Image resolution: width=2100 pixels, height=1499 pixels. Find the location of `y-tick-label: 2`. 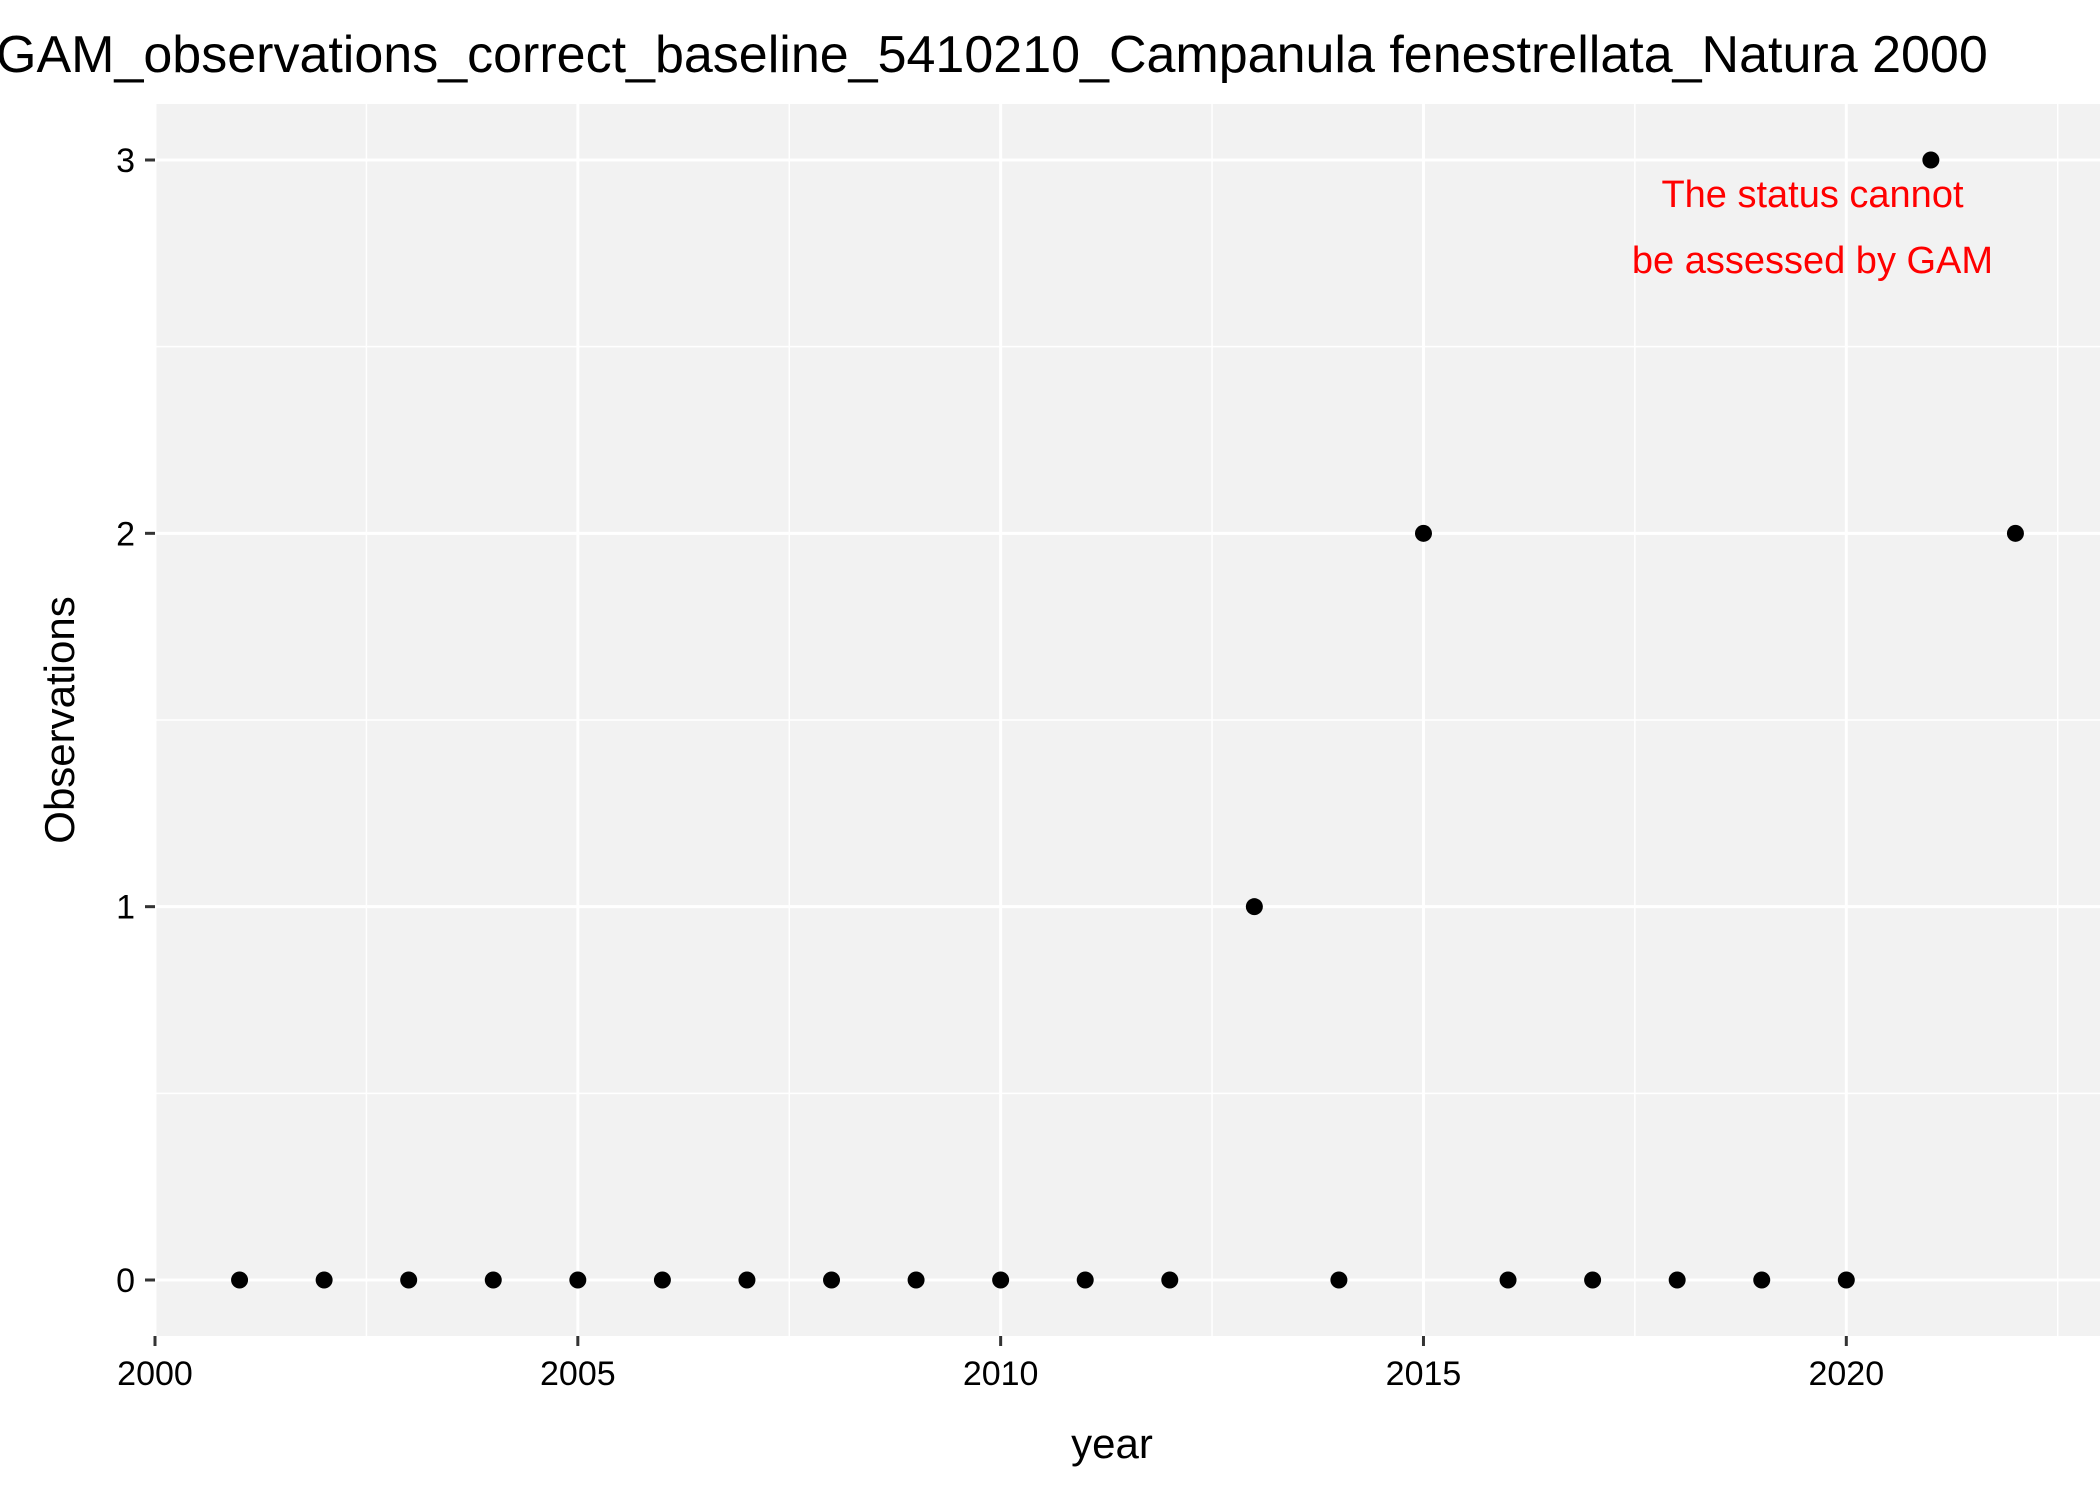

y-tick-label: 2 is located at coordinates (125, 534).